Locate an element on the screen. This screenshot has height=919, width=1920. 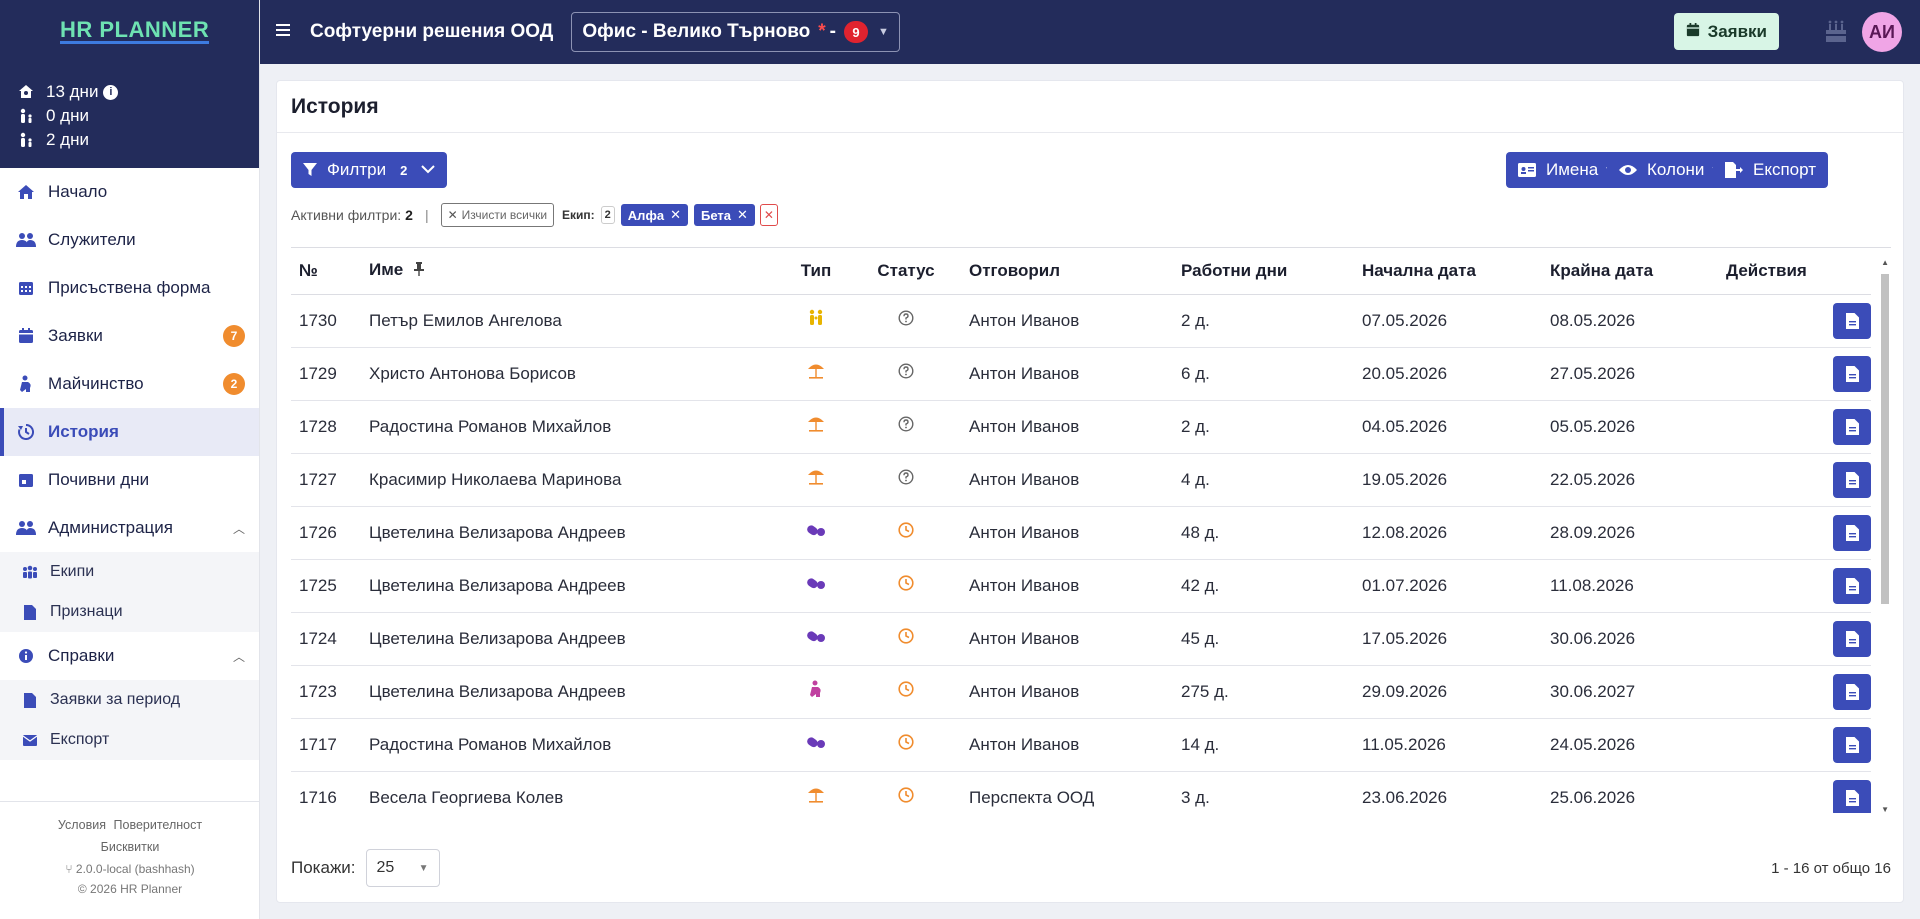
nav-holidays: Почивни дни is located at coordinates (129, 480).